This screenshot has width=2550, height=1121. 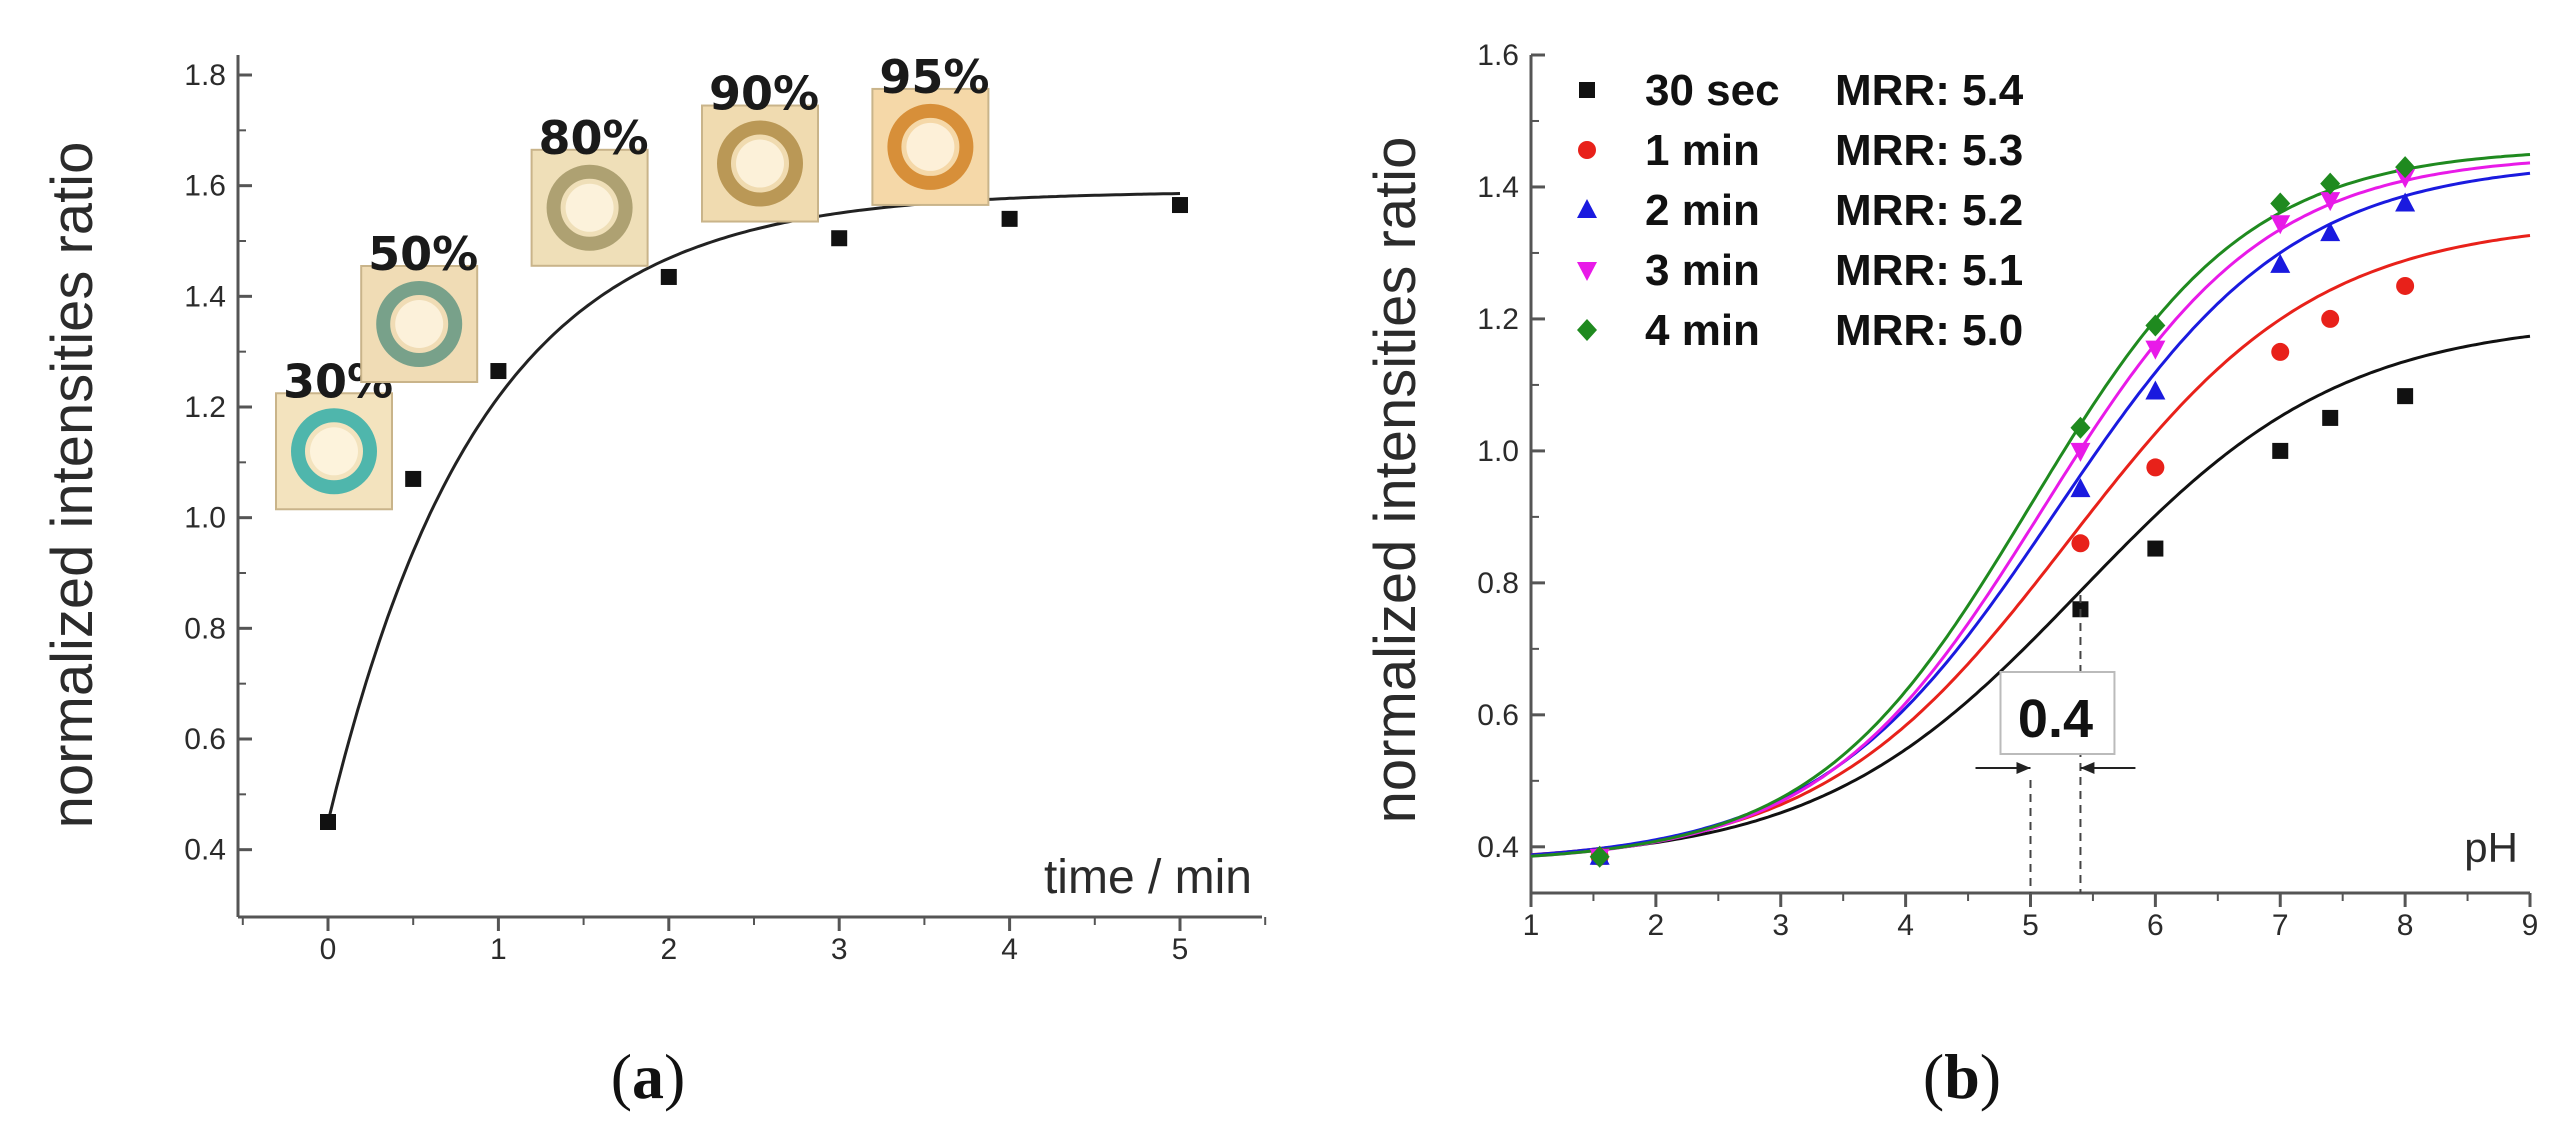 What do you see at coordinates (1800, 210) in the screenshot?
I see `legend-entry: 2 min MRR: 5.2` at bounding box center [1800, 210].